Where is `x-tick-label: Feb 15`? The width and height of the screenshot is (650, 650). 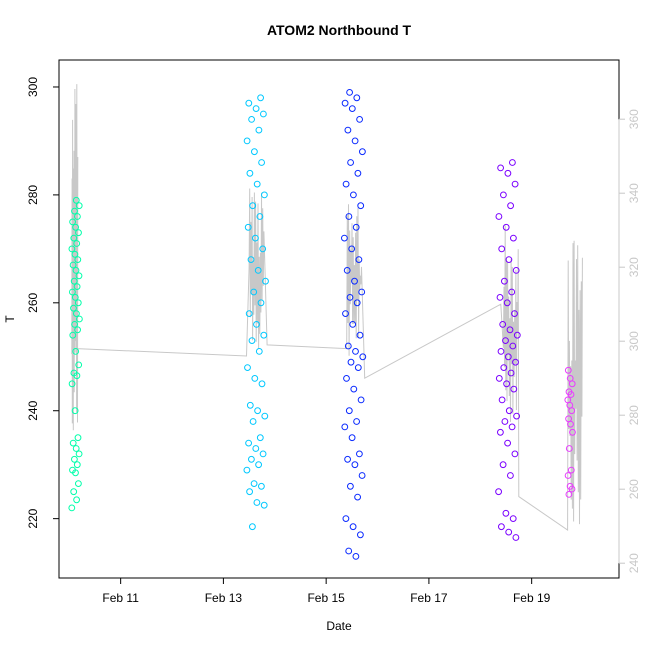
x-tick-label: Feb 15 is located at coordinates (326, 598).